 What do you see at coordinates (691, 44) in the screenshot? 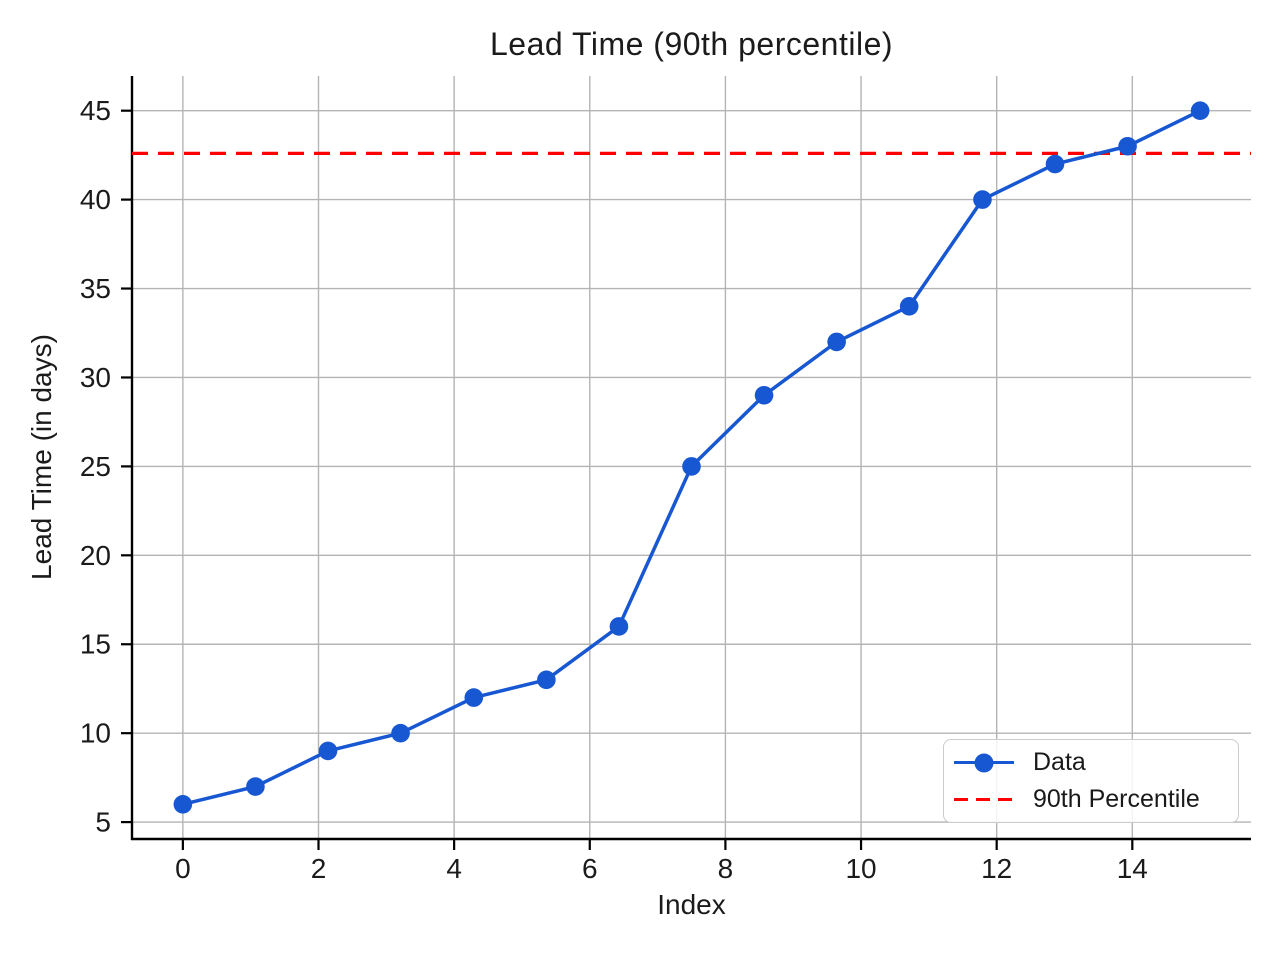
I see `chart-title: Lead Time (90th percentile)` at bounding box center [691, 44].